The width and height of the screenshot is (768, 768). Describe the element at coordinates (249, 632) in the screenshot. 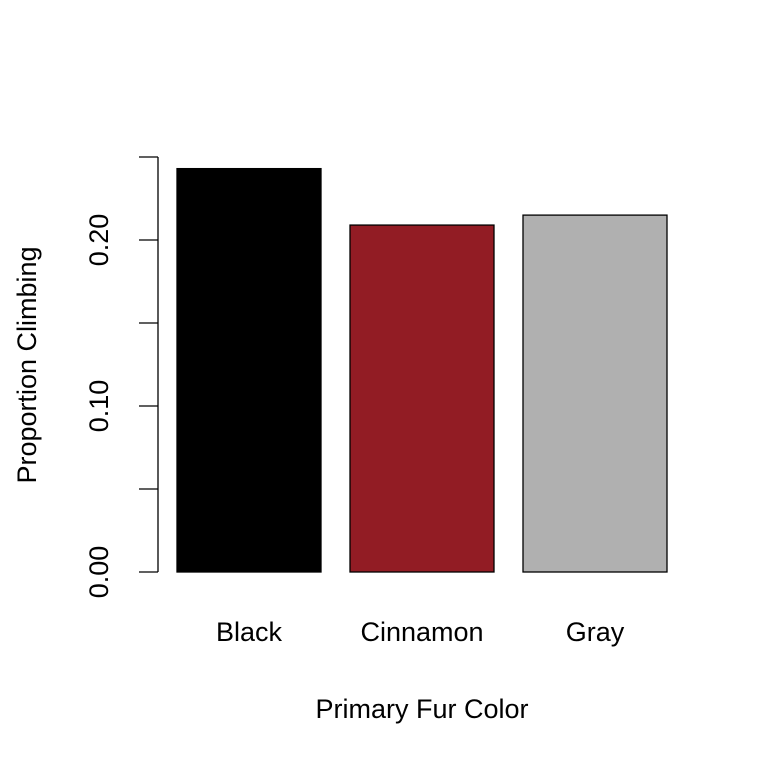

I see `x-tick-label-black: Black` at that location.